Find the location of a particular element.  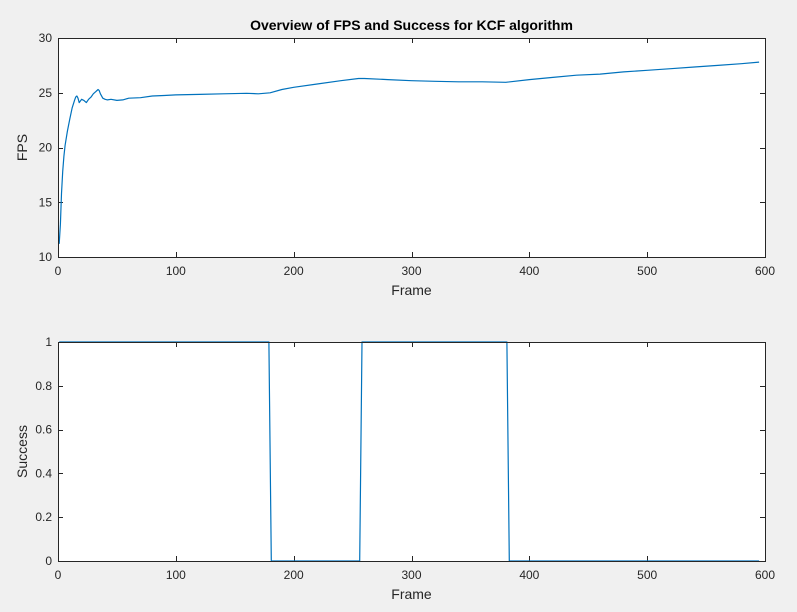

y-tick-label: 0.4 is located at coordinates (43, 473).